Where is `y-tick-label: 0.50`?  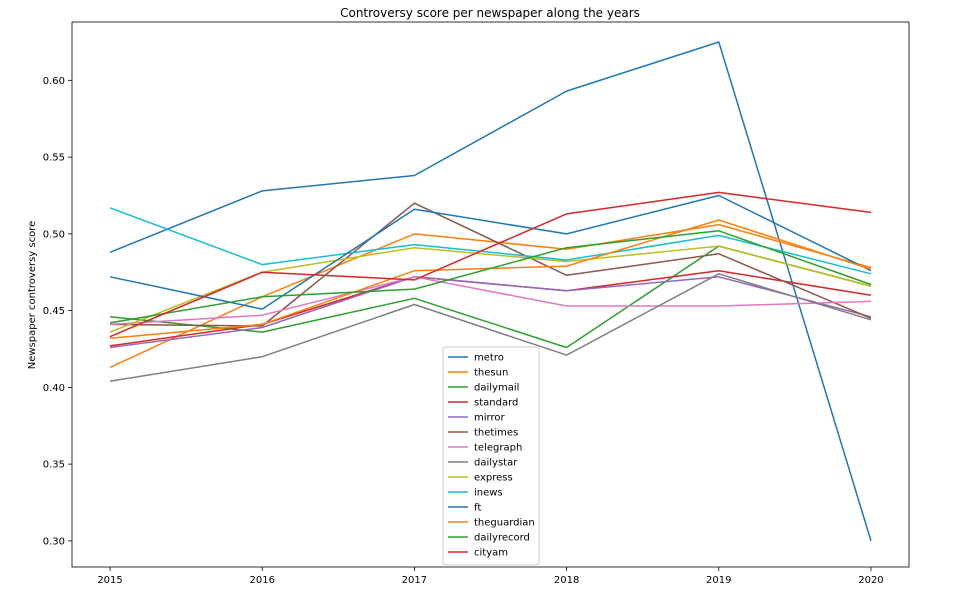
y-tick-label: 0.50 is located at coordinates (54, 234).